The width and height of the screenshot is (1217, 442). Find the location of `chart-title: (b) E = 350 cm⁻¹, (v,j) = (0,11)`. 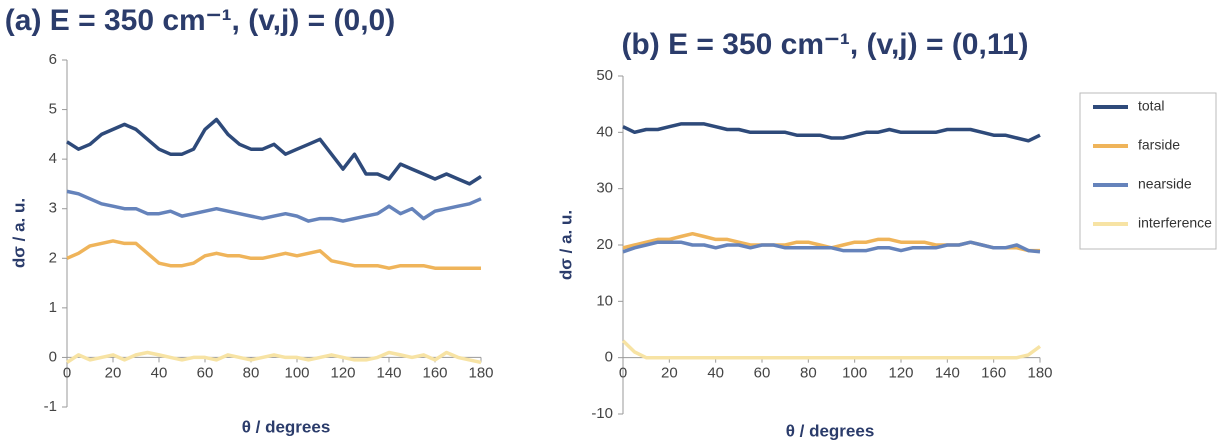

chart-title: (b) E = 350 cm⁻¹, (v,j) = (0,11) is located at coordinates (824, 44).